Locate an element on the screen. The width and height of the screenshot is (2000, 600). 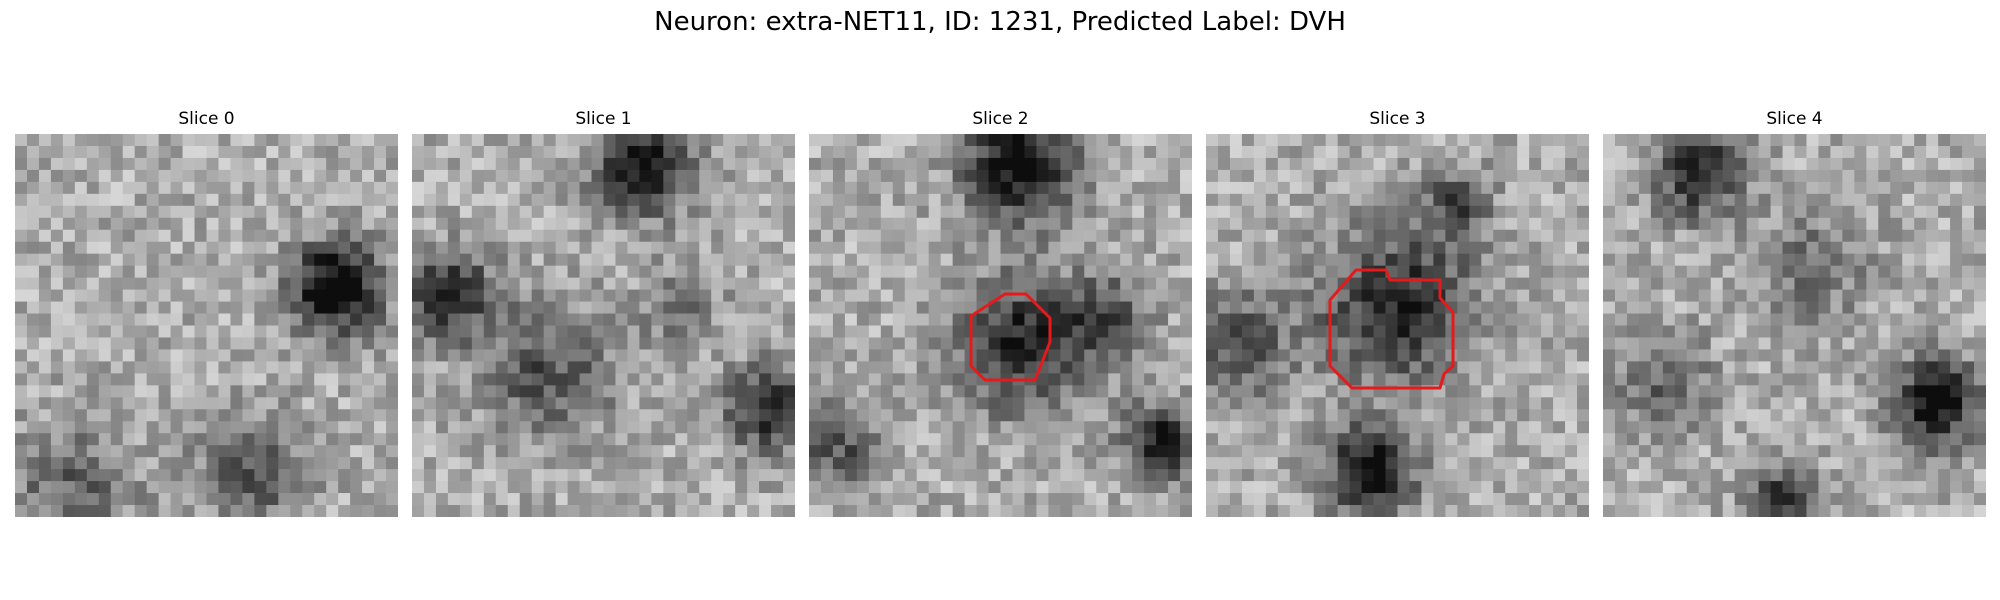
slice-panel-2: Slice 2 is located at coordinates (1000, 314).